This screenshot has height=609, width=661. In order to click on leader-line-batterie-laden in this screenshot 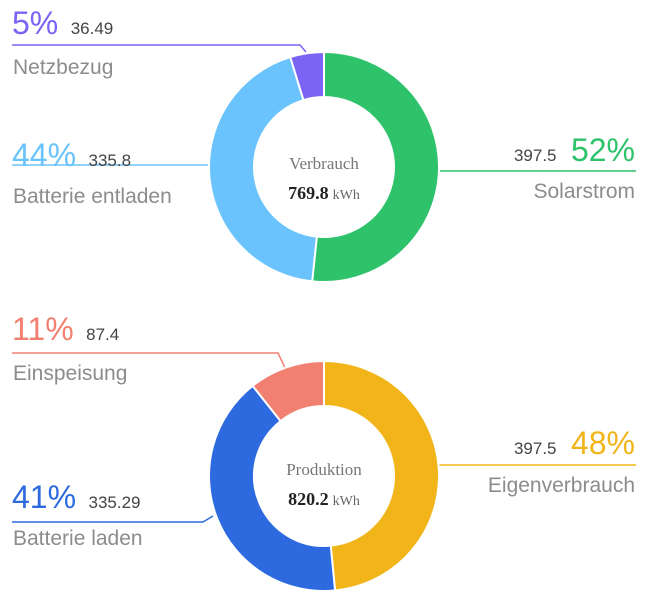, I will do `click(113, 519)`.